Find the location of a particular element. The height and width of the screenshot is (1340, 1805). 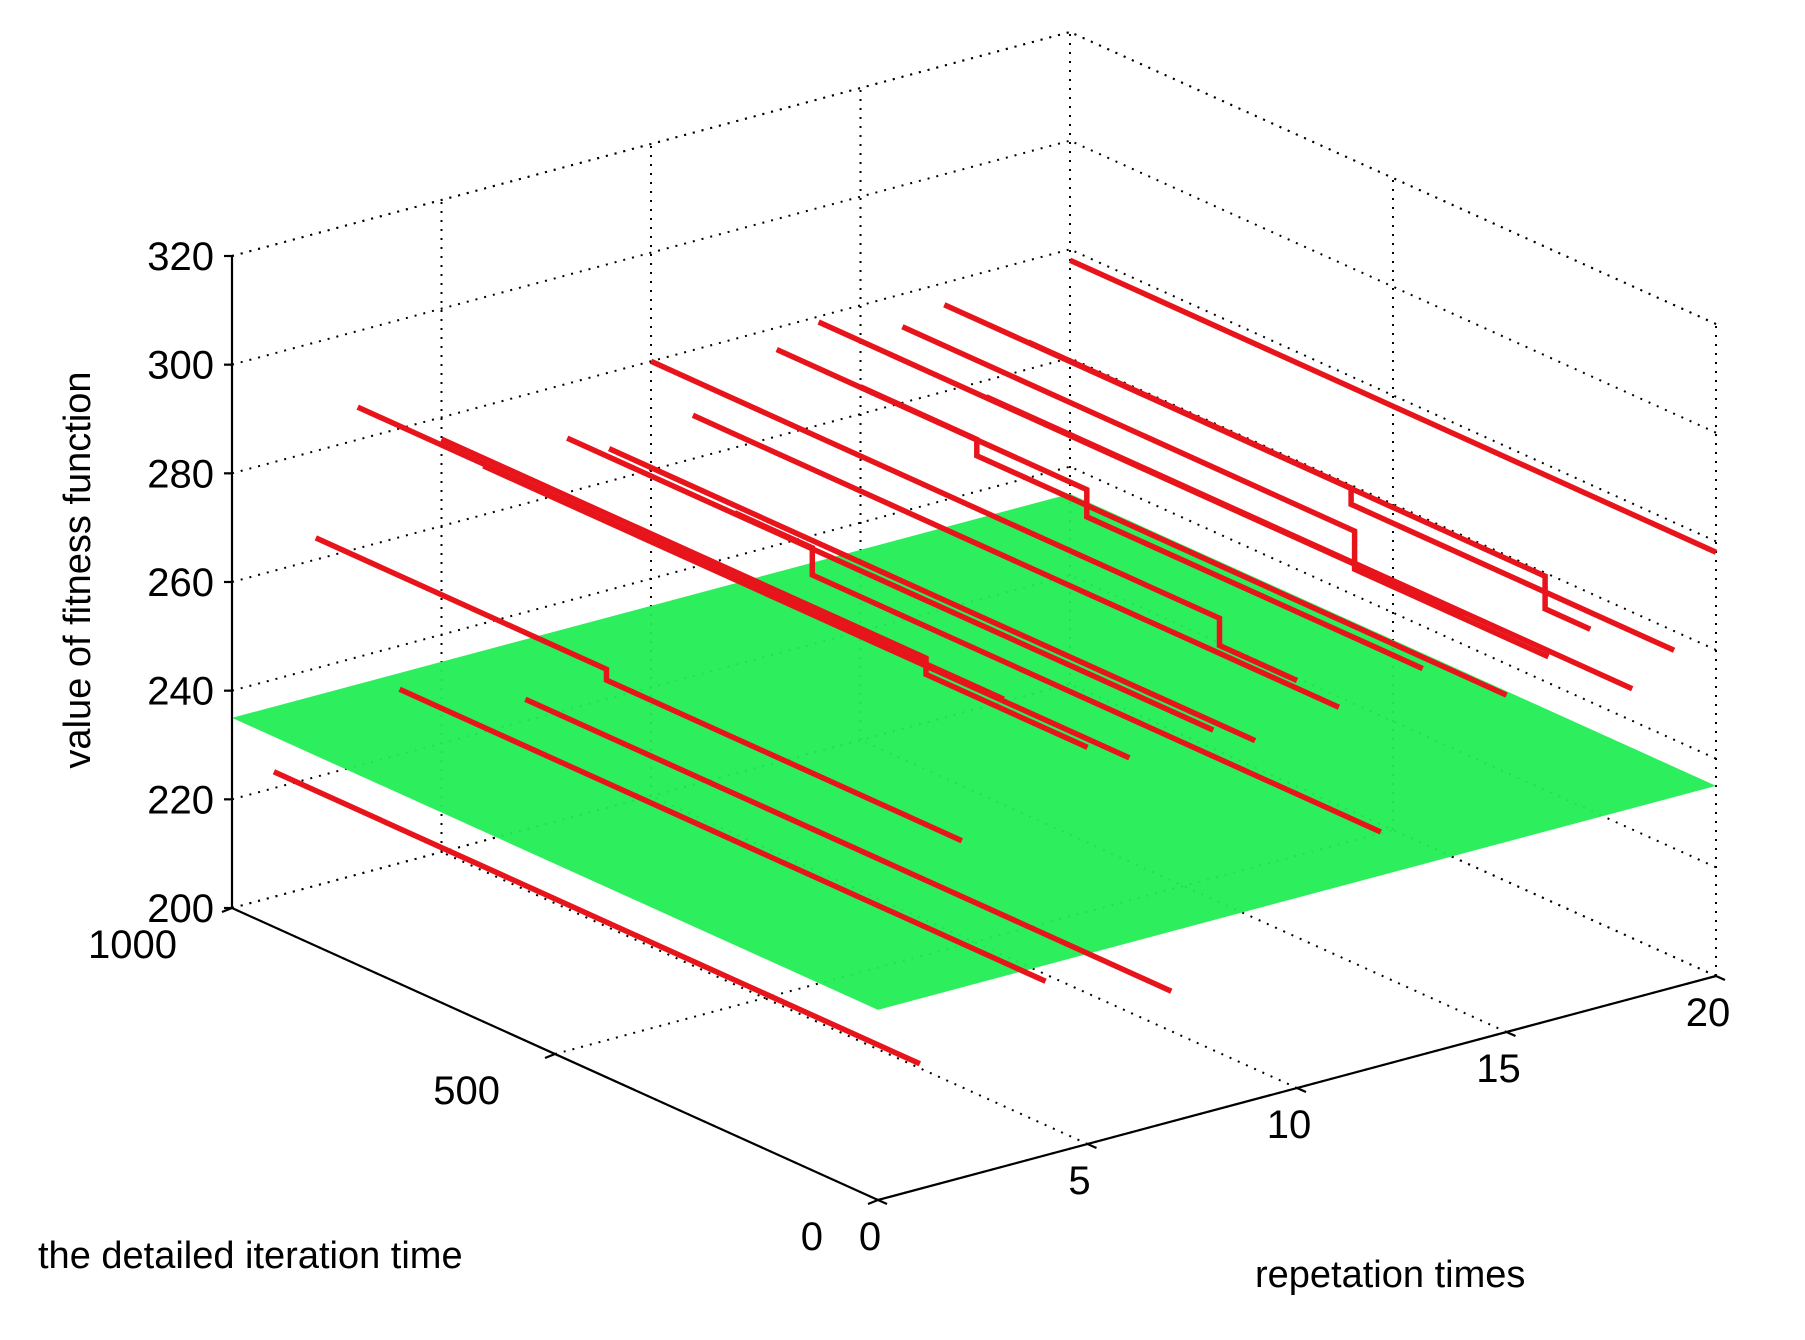

x-tick-label: 10 is located at coordinates (1289, 1125).